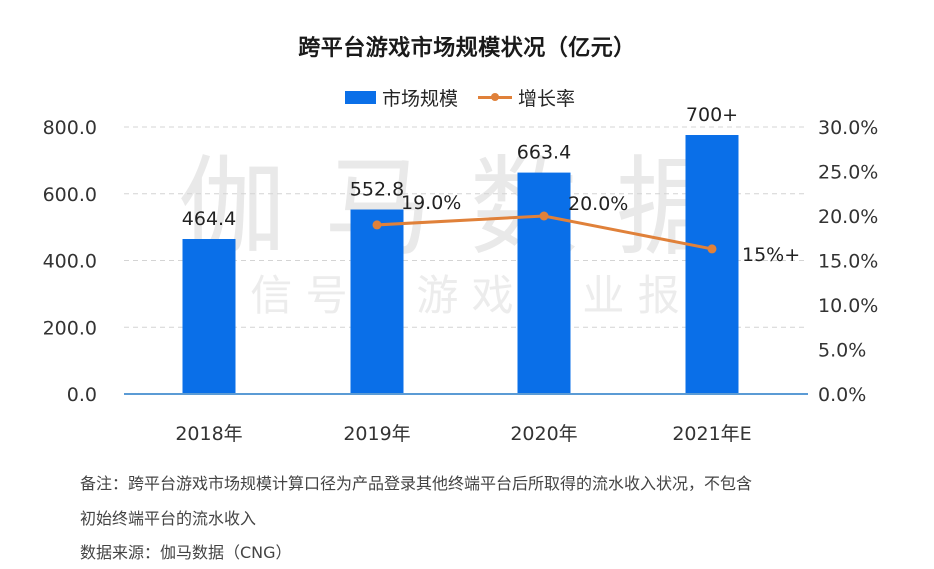 The width and height of the screenshot is (934, 569). Describe the element at coordinates (465, 295) in the screenshot. I see `watermark-sub: 微 信 号 ： 游 戏 产 业 报 告` at that location.